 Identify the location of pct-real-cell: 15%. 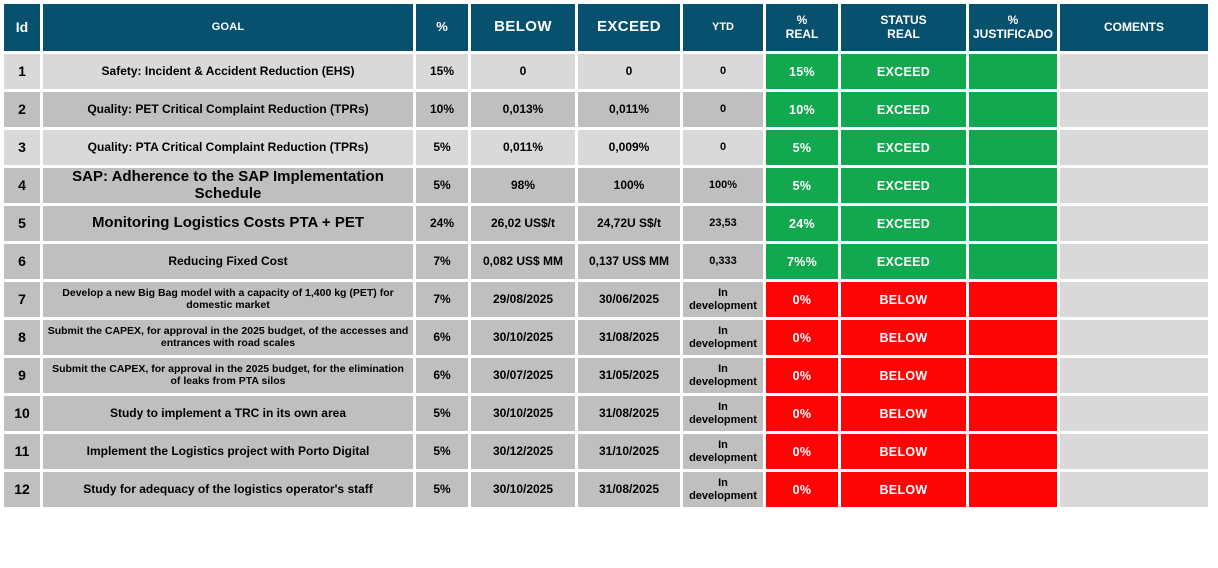
(802, 71).